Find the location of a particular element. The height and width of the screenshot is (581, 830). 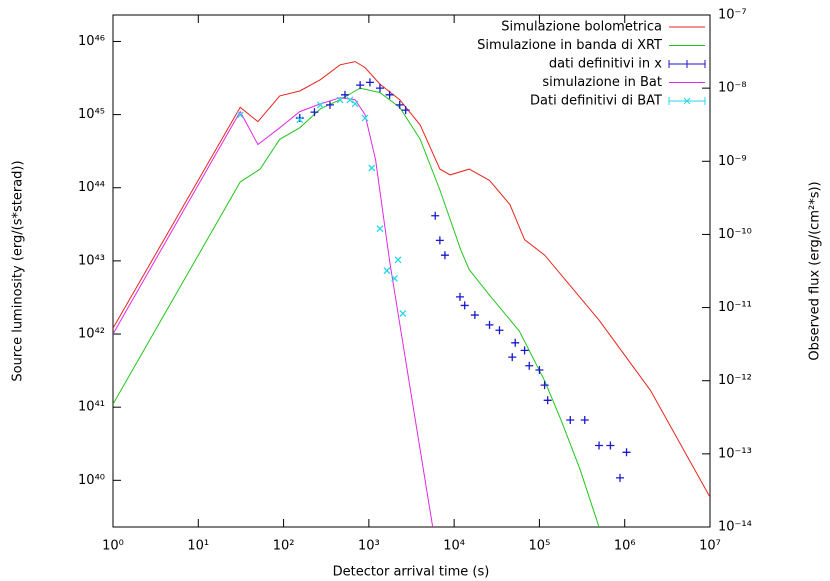

x-tick-label: 10⁶ is located at coordinates (625, 546).